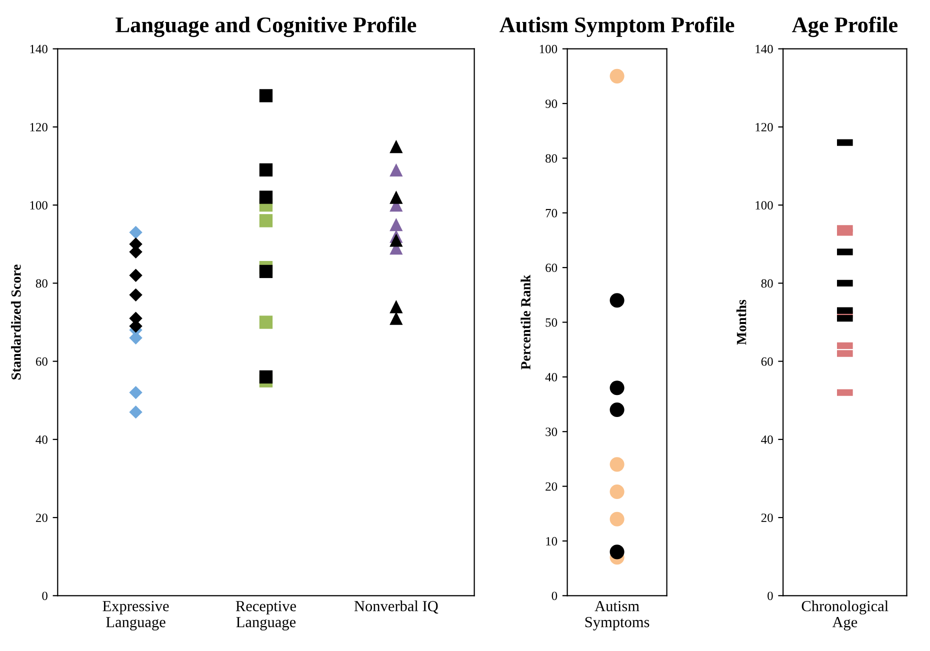 This screenshot has height=651, width=930. What do you see at coordinates (552, 541) in the screenshot?
I see `y-tick-label: 10` at bounding box center [552, 541].